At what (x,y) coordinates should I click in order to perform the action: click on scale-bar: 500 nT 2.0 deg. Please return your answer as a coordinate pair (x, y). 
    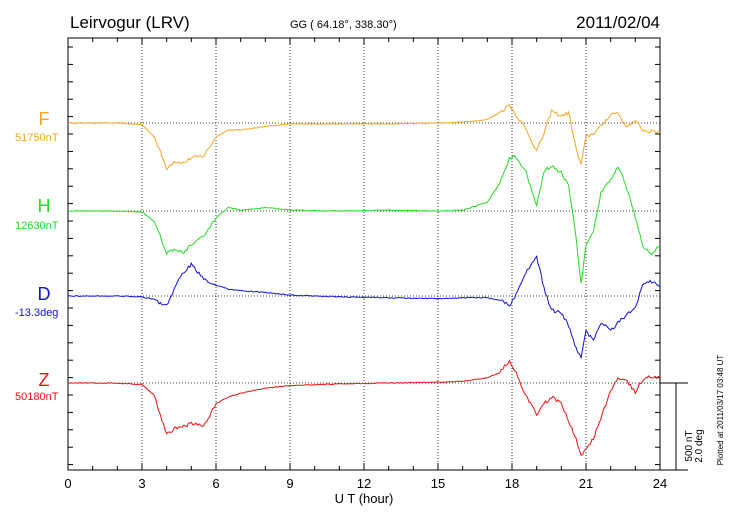
    Looking at the image, I should click on (682, 426).